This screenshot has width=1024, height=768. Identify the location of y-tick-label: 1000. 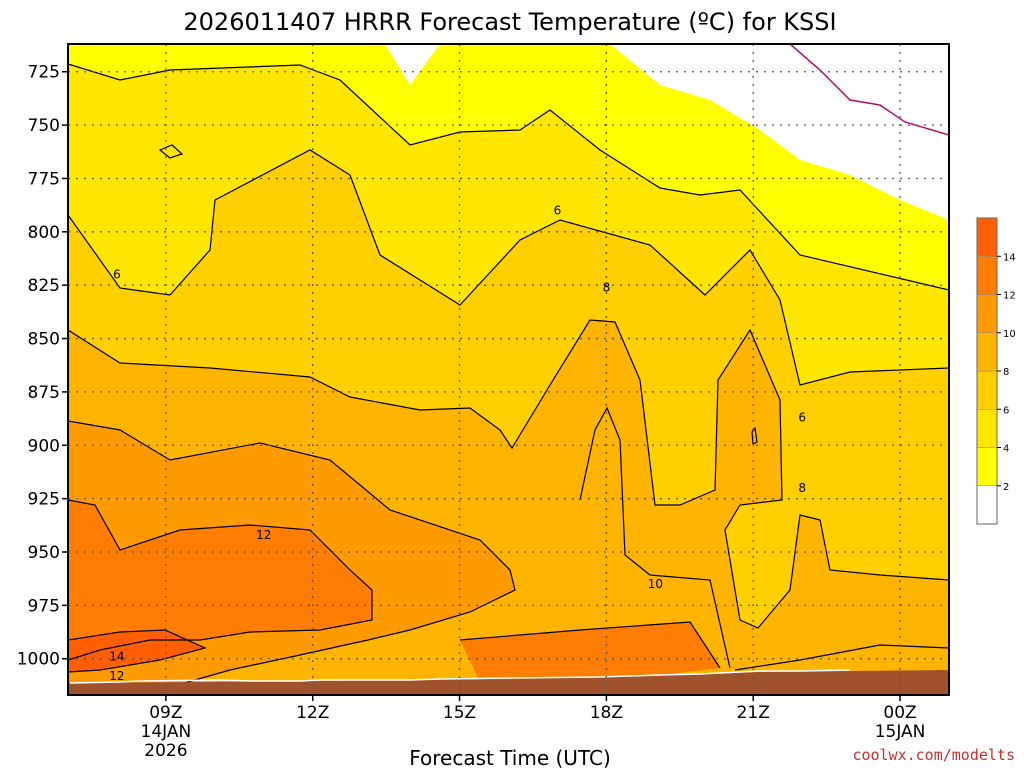
(38, 660).